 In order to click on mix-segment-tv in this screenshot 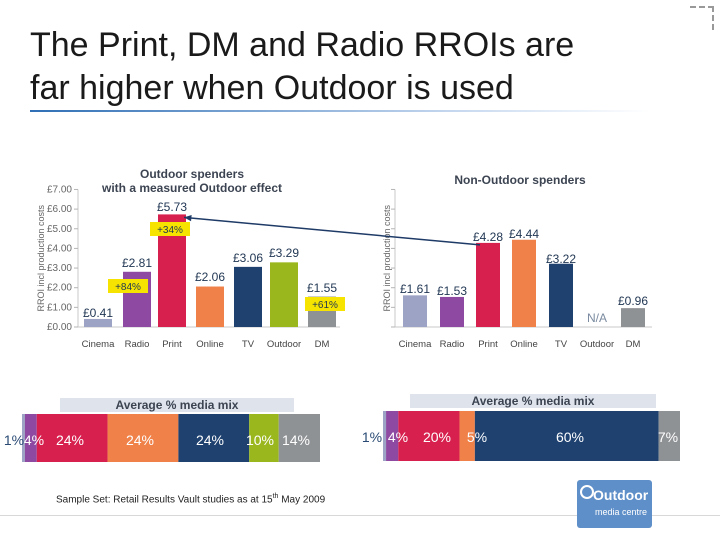, I will do `click(214, 438)`.